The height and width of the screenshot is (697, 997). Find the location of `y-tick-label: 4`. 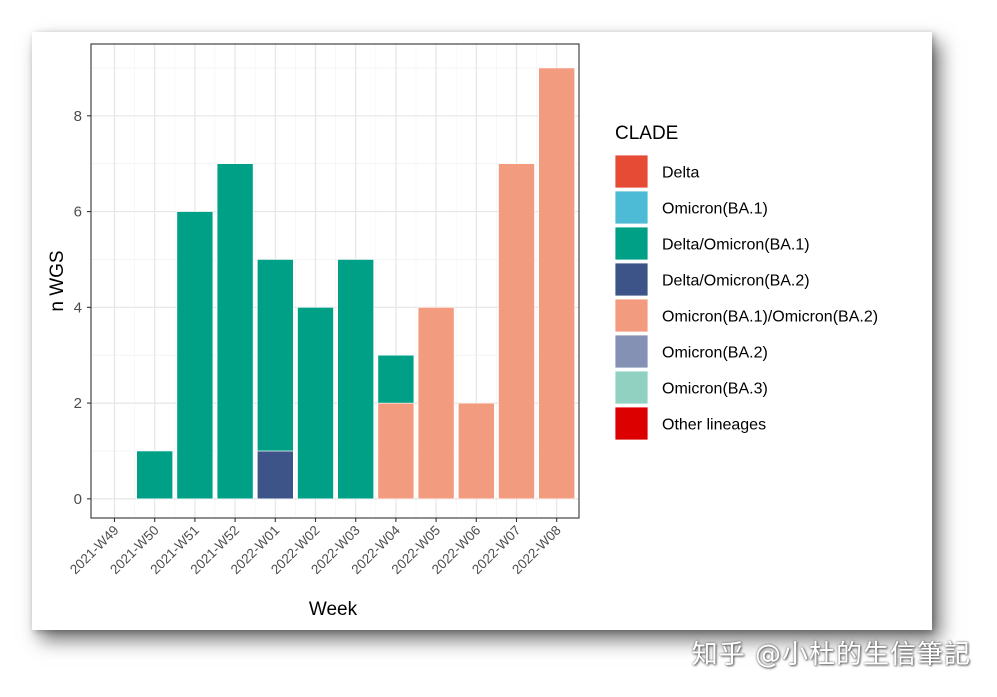

y-tick-label: 4 is located at coordinates (78, 307).